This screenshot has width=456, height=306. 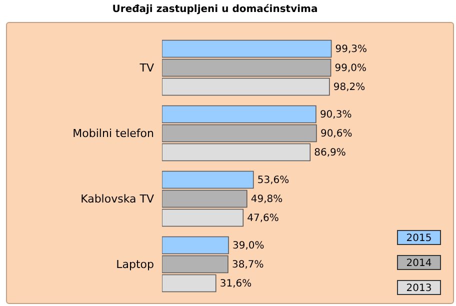 What do you see at coordinates (146, 68) in the screenshot?
I see `y-tick-label: TV` at bounding box center [146, 68].